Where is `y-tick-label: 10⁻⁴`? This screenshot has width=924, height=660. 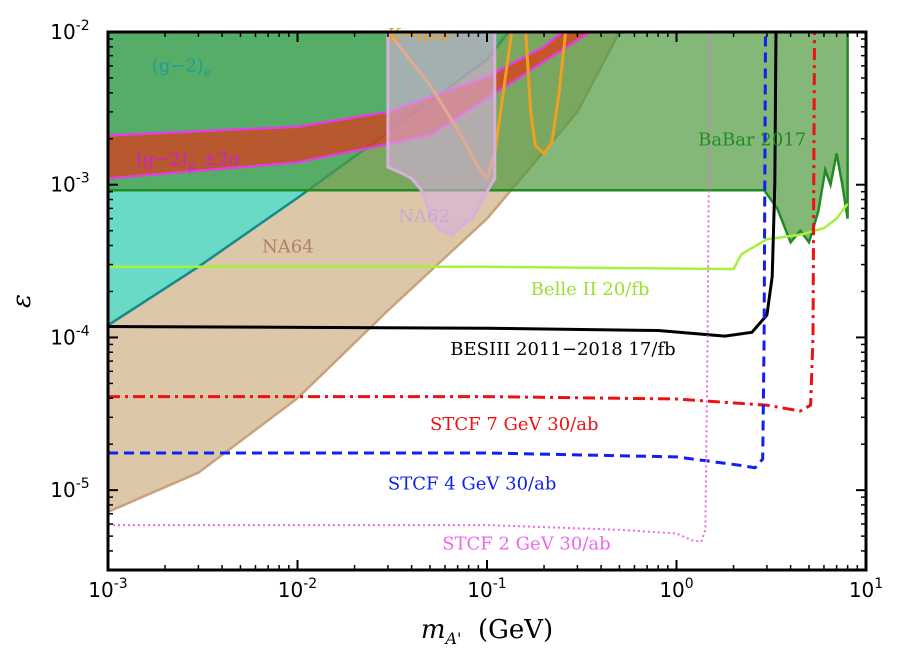
y-tick-label: 10⁻⁴ is located at coordinates (70, 336).